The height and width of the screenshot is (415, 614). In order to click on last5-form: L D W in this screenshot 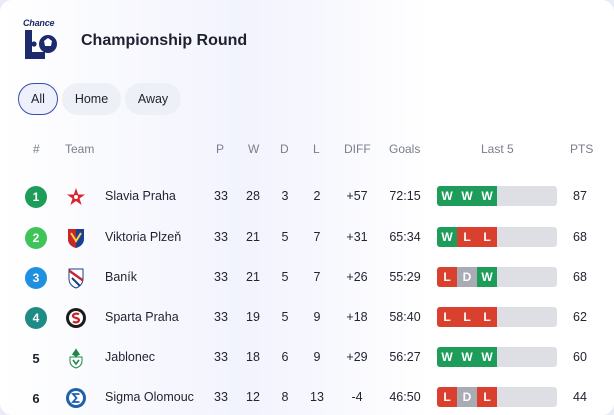, I will do `click(497, 277)`.